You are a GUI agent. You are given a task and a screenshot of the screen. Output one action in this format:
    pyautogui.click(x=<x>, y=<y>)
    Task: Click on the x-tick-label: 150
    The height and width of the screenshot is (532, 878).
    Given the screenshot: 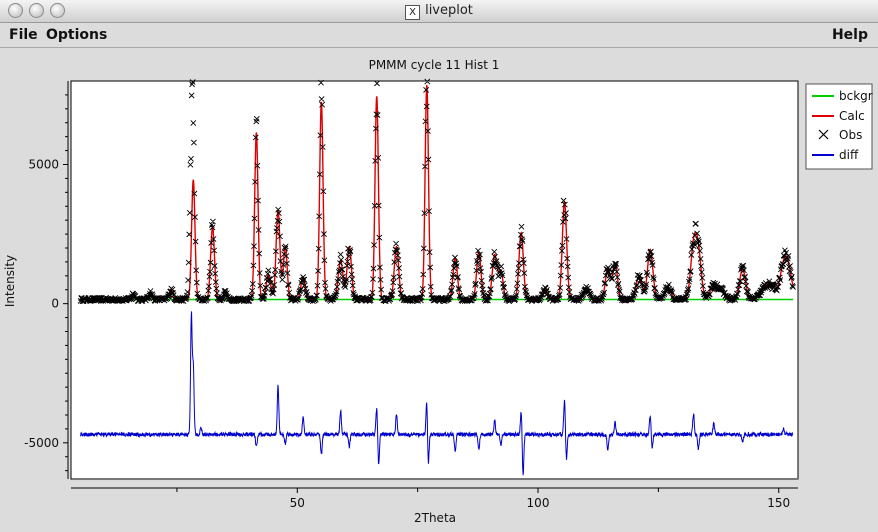 What is the action you would take?
    pyautogui.click(x=778, y=503)
    